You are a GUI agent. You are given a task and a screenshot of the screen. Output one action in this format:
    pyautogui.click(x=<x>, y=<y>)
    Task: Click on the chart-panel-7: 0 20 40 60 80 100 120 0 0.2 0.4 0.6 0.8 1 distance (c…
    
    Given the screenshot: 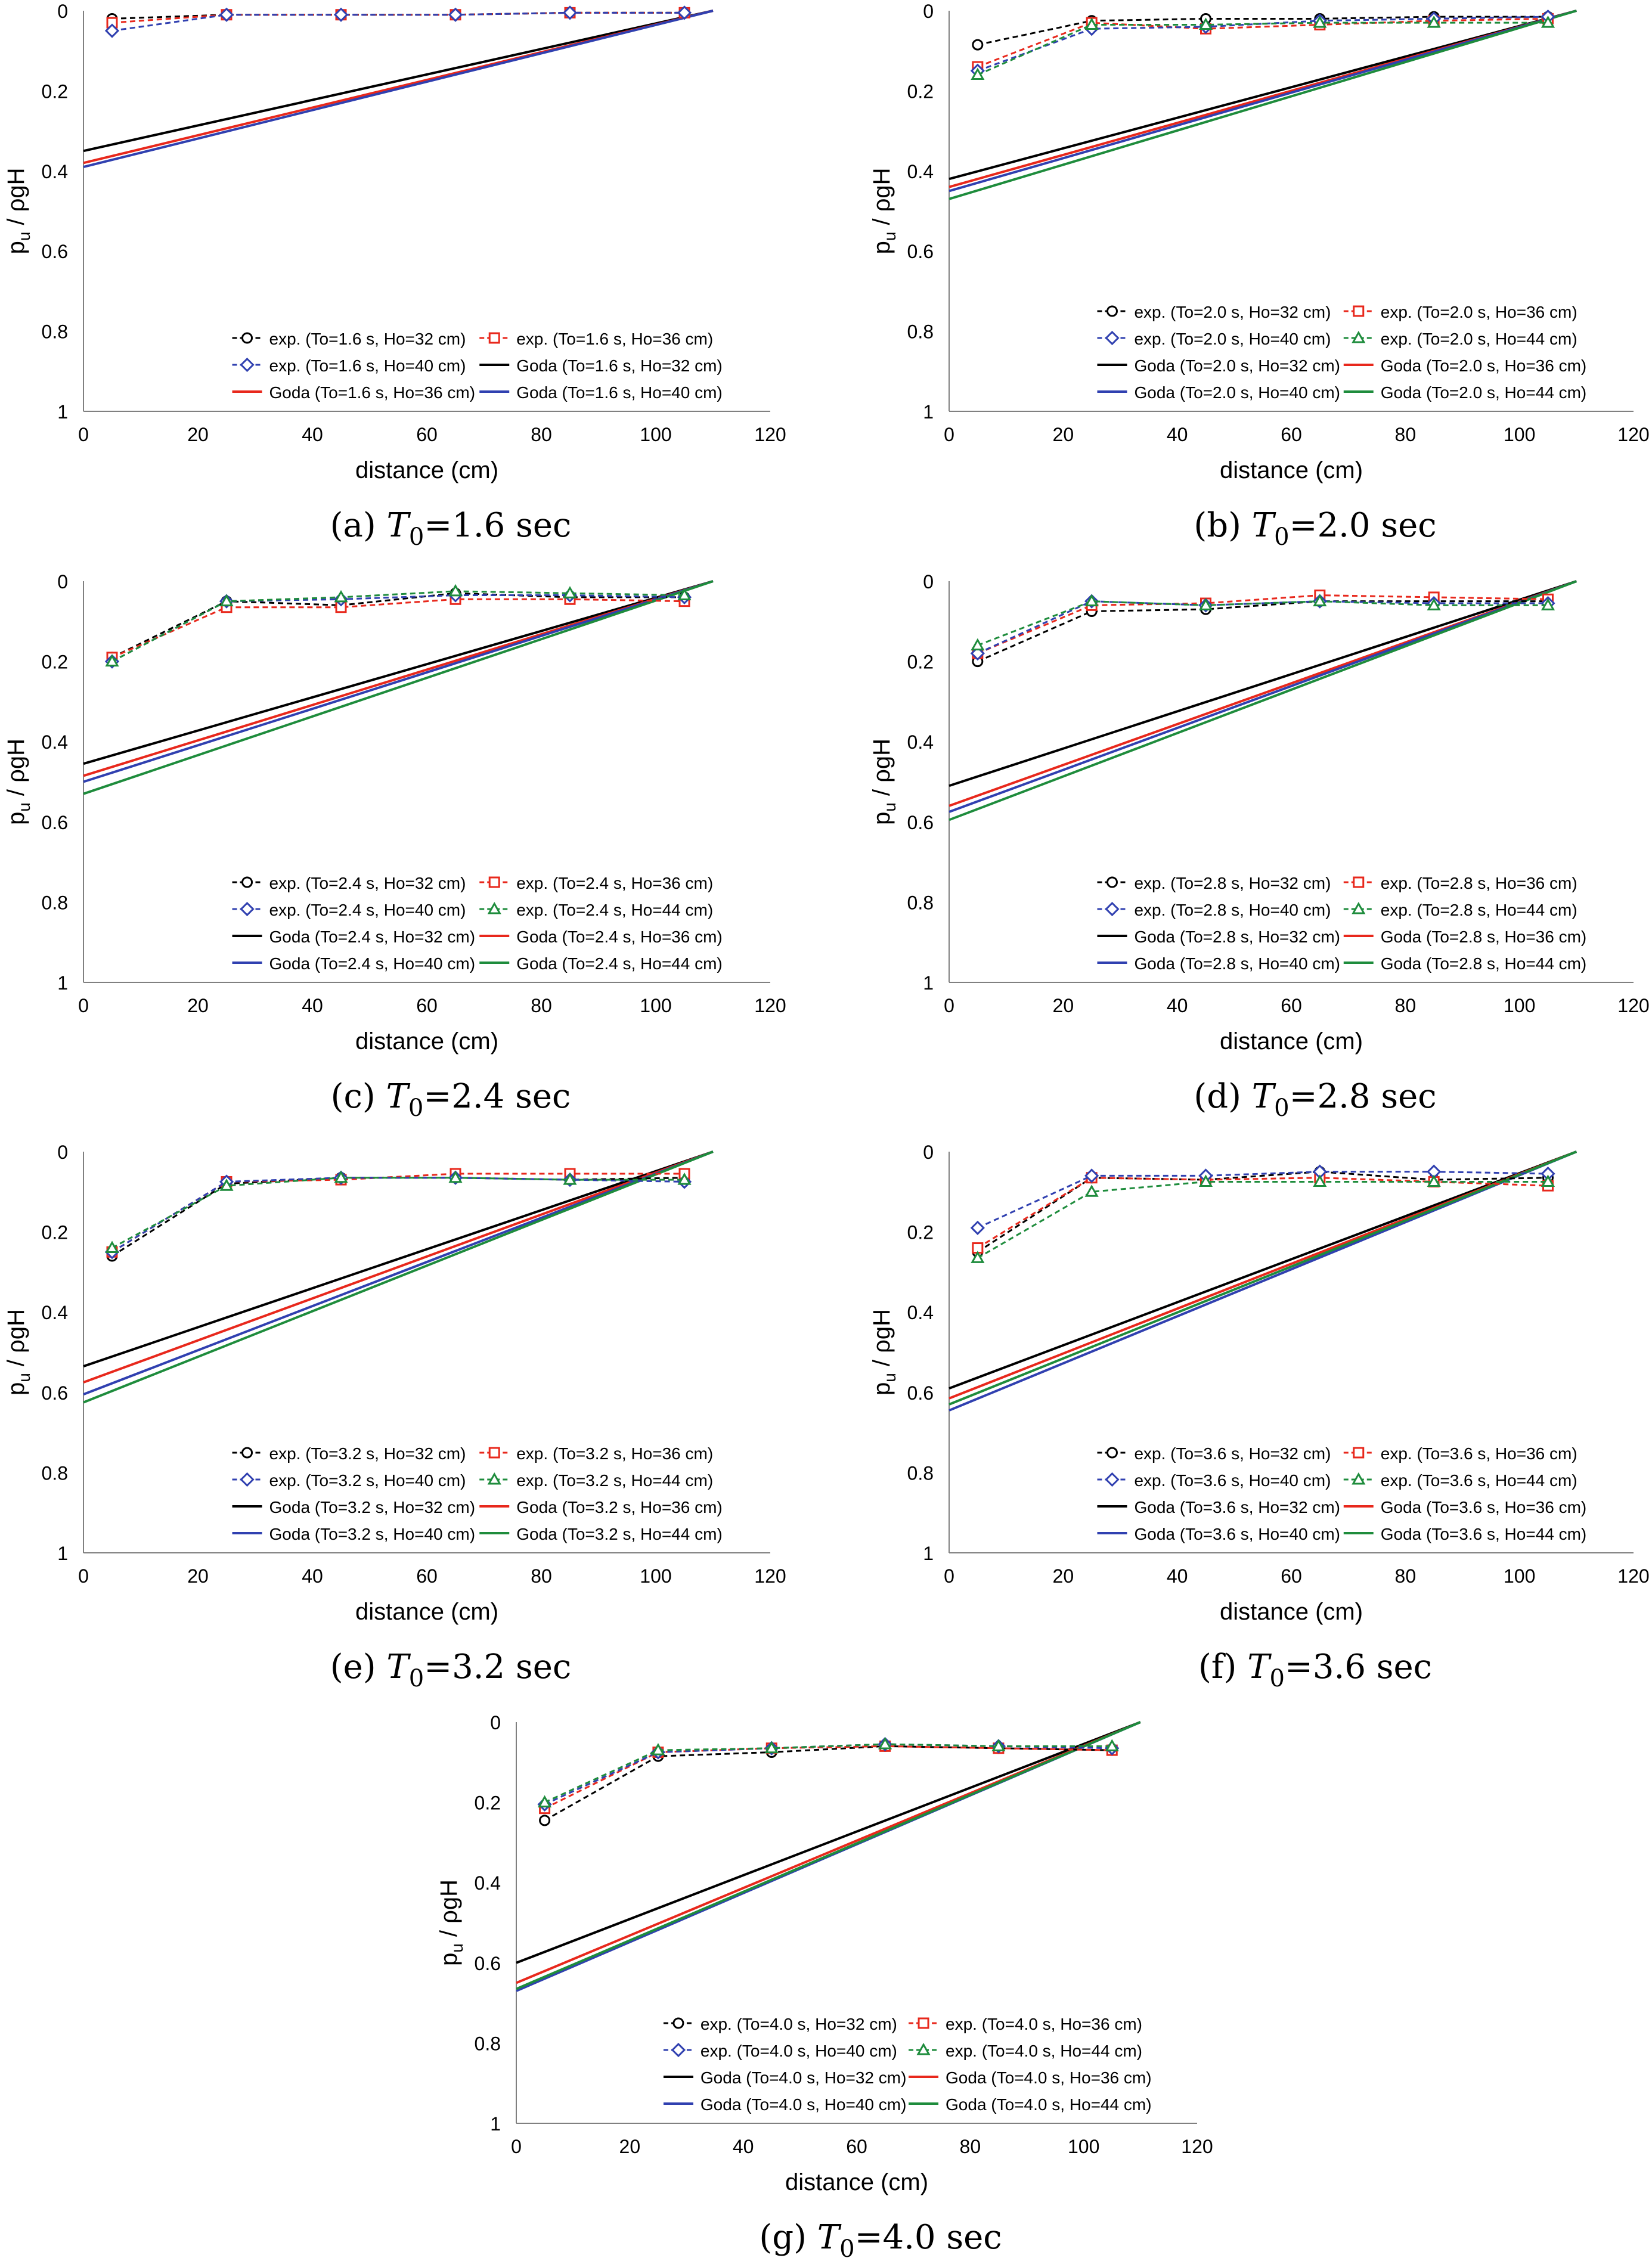 What is the action you would take?
    pyautogui.click(x=825, y=1953)
    